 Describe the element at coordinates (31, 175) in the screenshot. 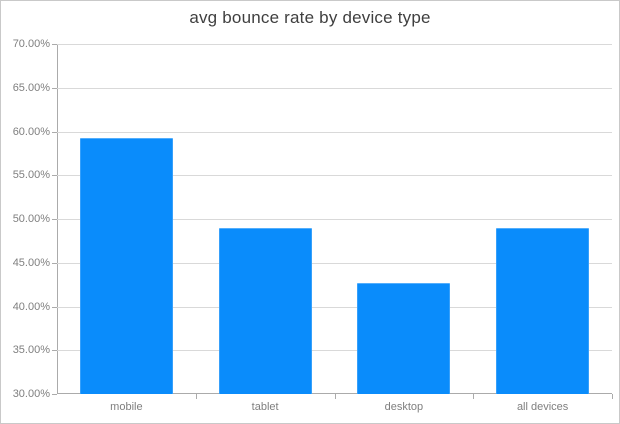

I see `y-axis-tick-label: 55.00%` at that location.